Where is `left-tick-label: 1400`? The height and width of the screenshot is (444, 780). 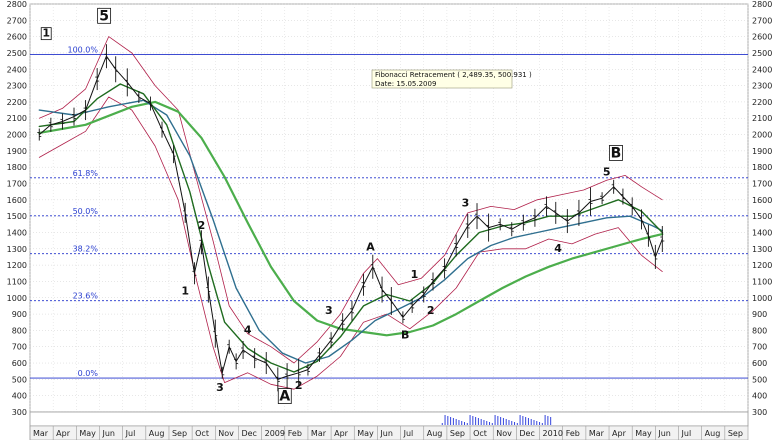
left-tick-label: 1400 is located at coordinates (17, 232).